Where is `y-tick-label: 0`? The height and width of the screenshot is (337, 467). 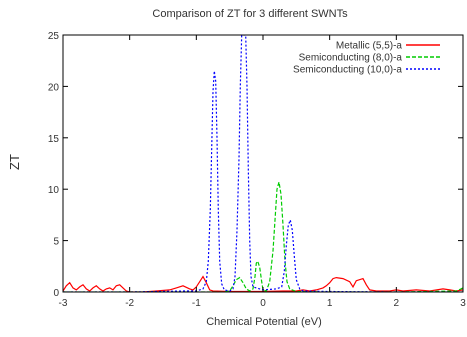 y-tick-label: 0 is located at coordinates (56, 293).